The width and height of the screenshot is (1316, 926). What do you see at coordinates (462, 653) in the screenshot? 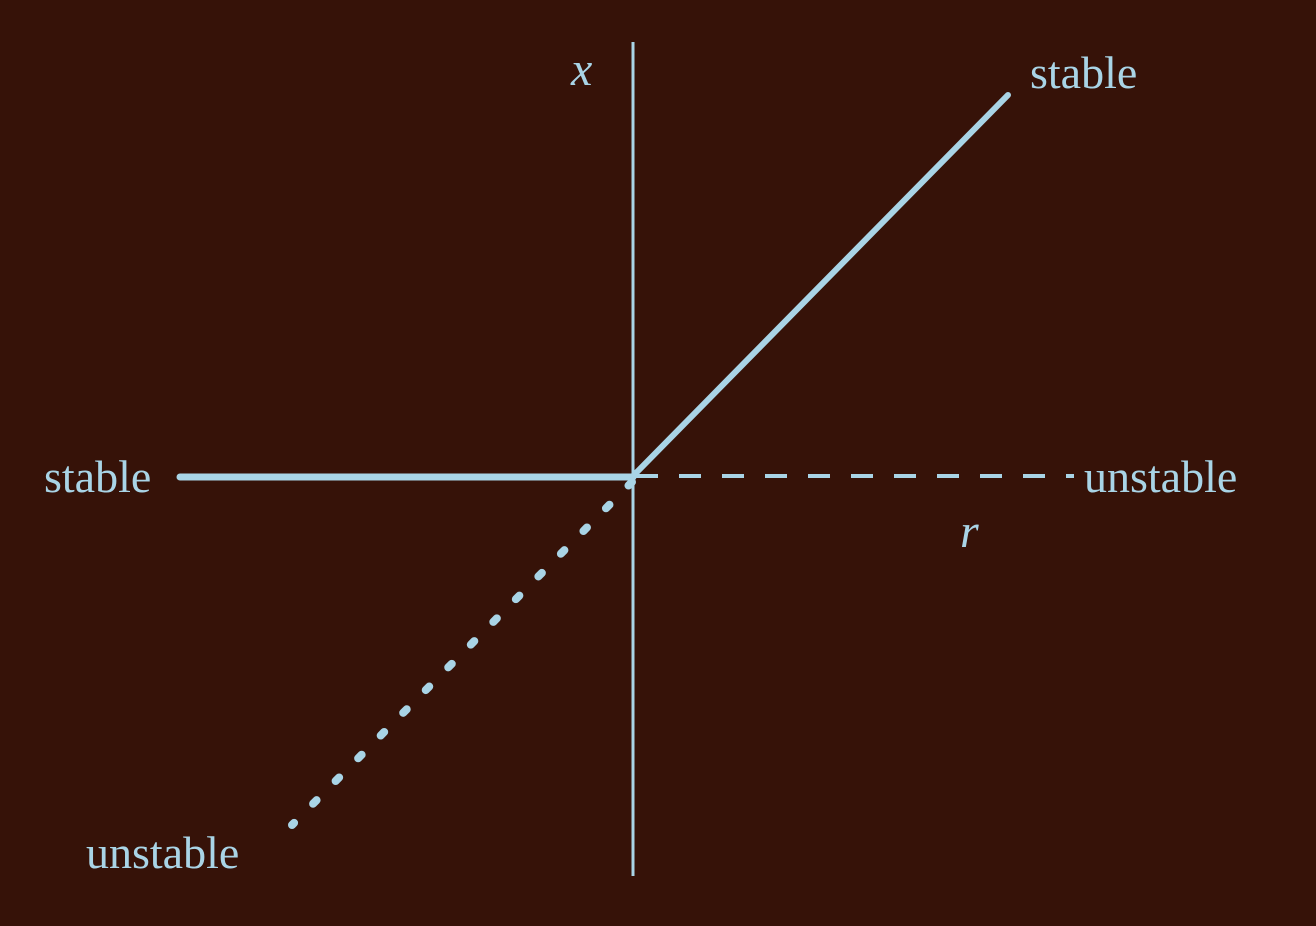
I see `lower-unstable-branch` at bounding box center [462, 653].